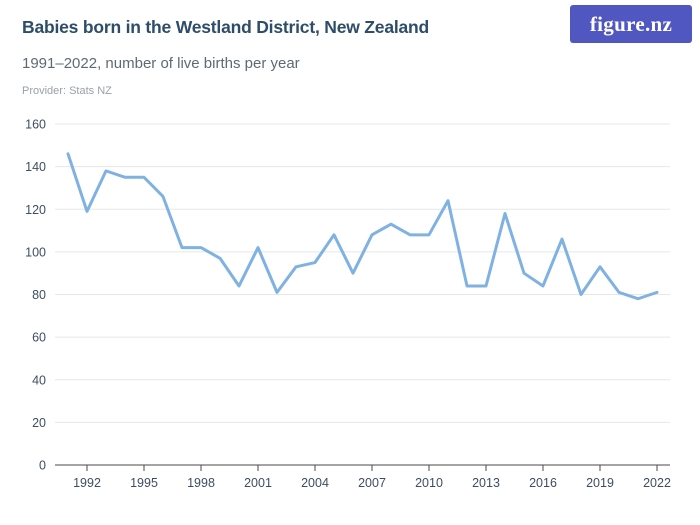  Describe the element at coordinates (39, 380) in the screenshot. I see `y-tick-label: 40` at that location.